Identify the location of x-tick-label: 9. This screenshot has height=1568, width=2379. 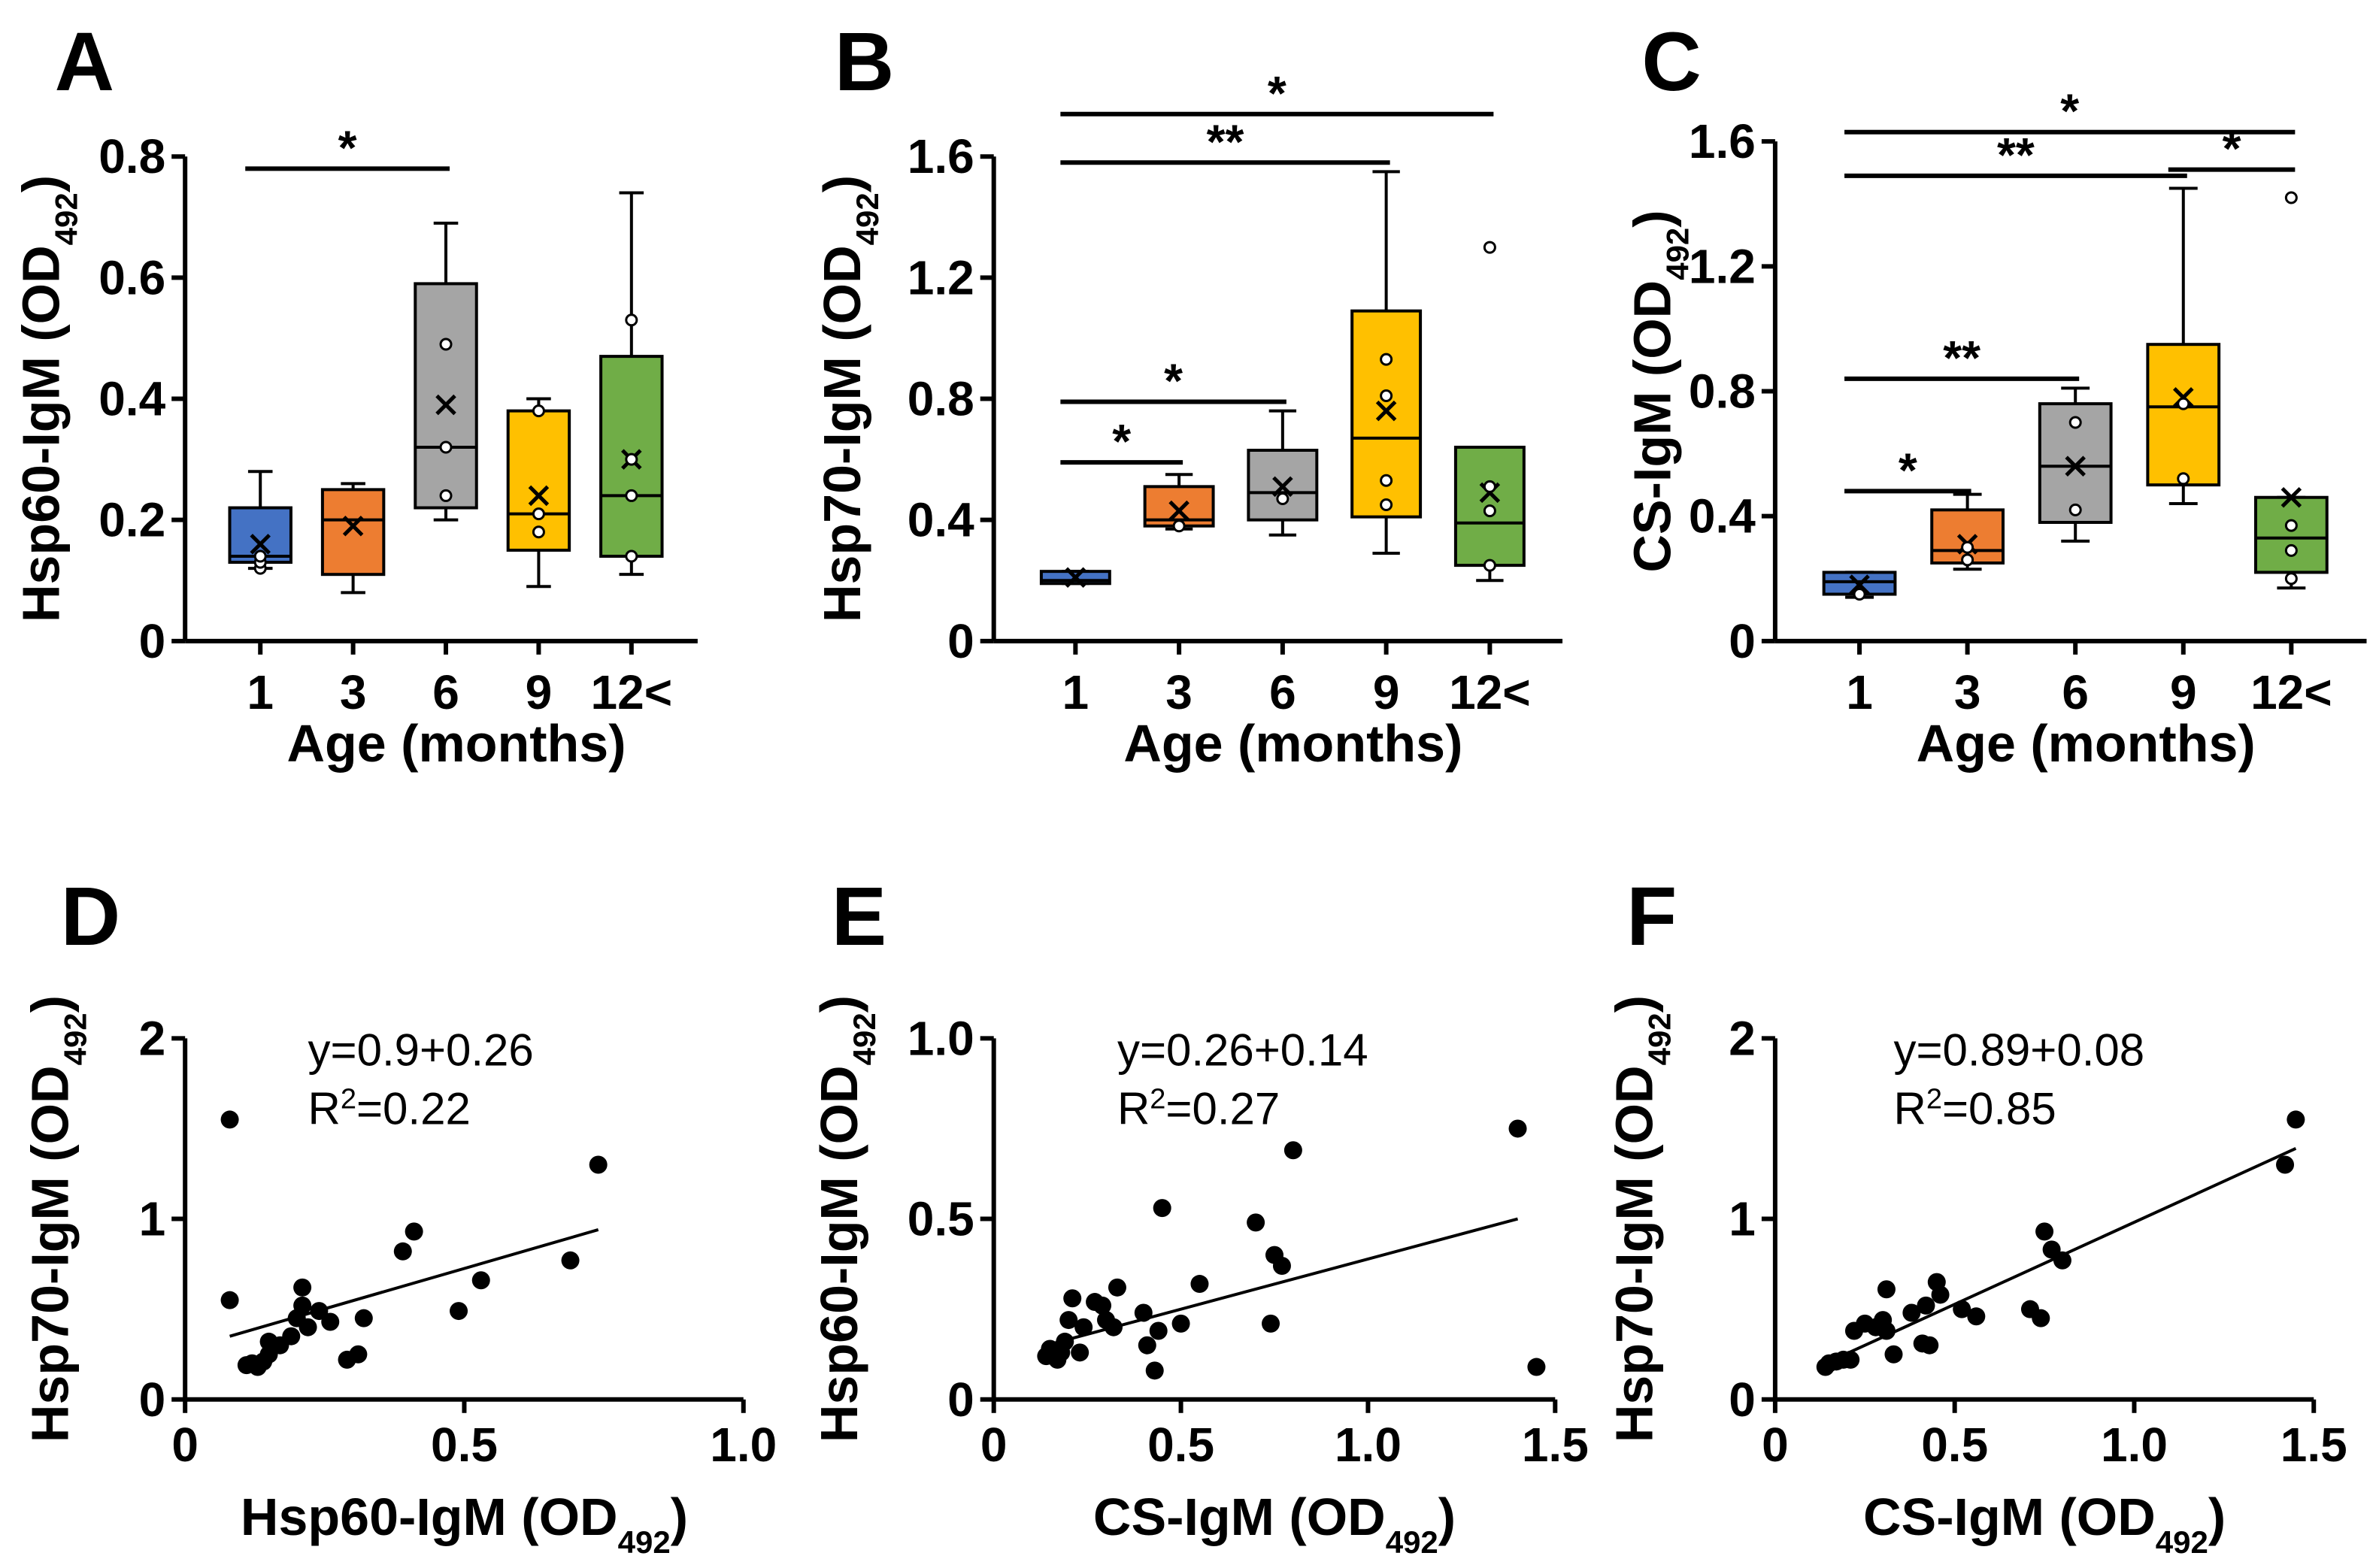
(1386, 692).